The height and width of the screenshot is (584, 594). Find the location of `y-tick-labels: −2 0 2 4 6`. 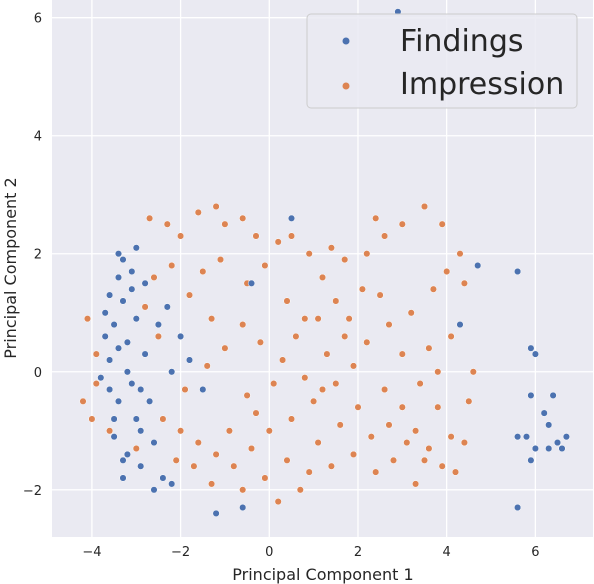

y-tick-labels: −2 0 2 4 6 is located at coordinates (32, 255).